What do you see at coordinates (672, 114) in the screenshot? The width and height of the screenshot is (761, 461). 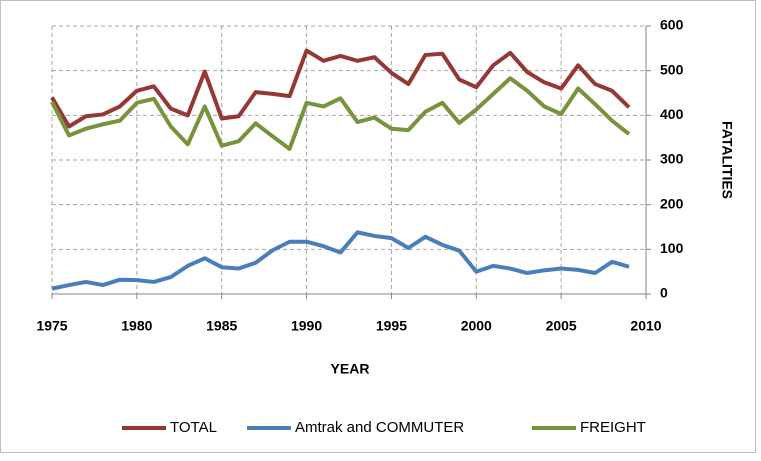 I see `y-tick-label: 400` at bounding box center [672, 114].